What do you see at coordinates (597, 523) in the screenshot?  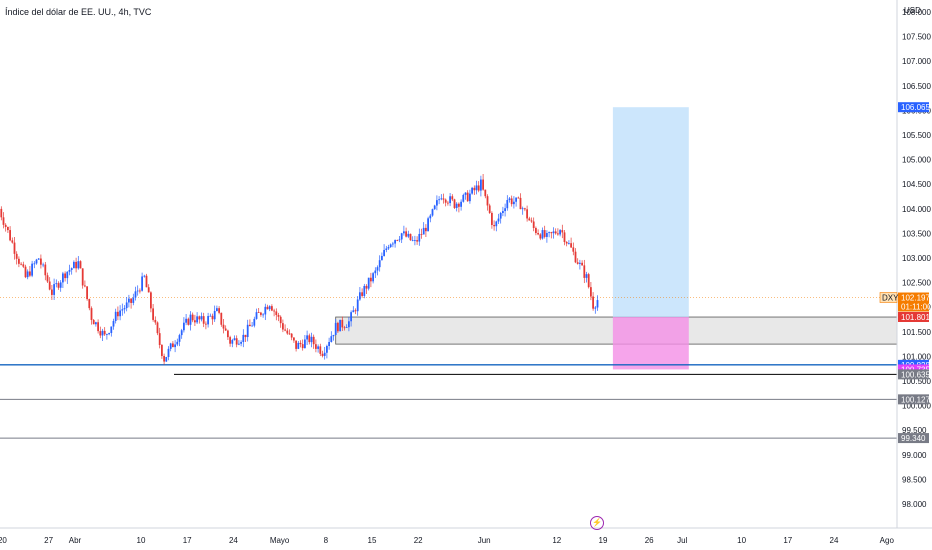 I see `lightning-icon: ⚡` at bounding box center [597, 523].